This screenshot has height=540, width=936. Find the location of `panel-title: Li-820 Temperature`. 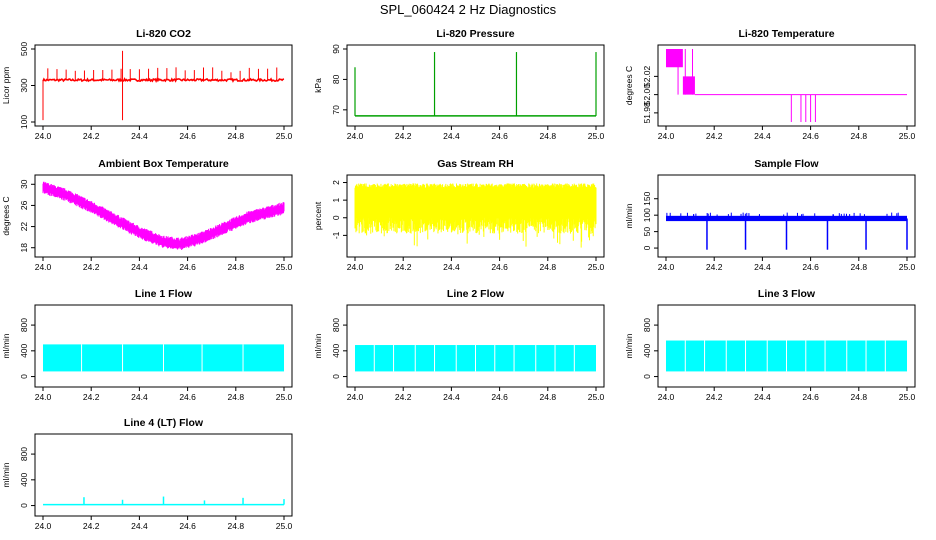

panel-title: Li-820 Temperature is located at coordinates (786, 34).